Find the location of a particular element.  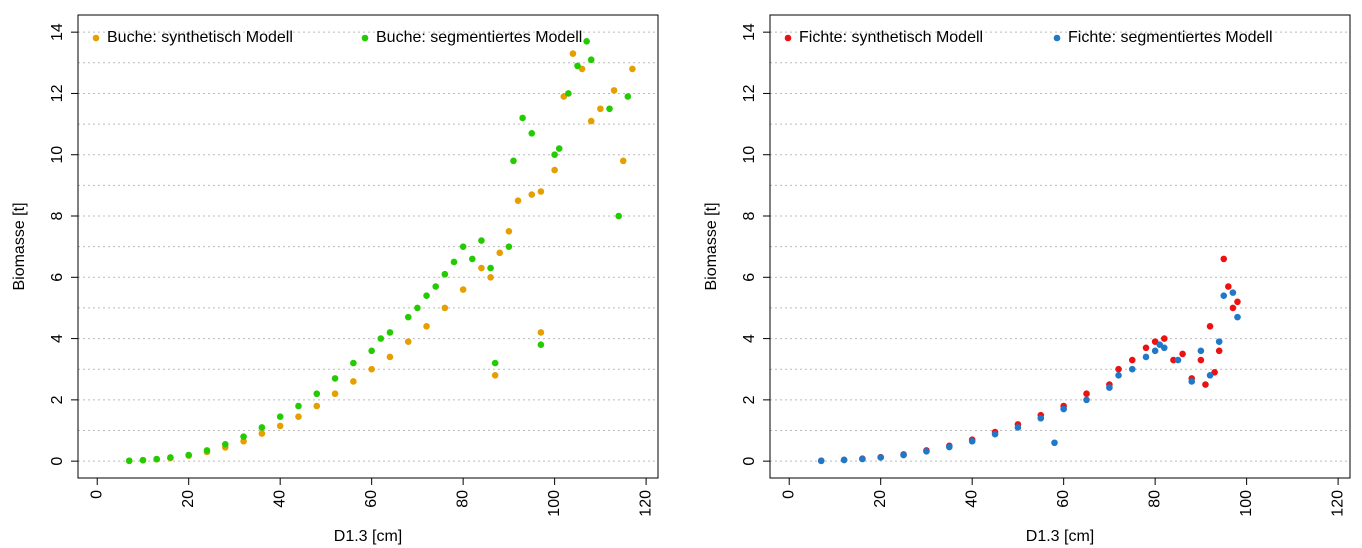

x-axis-title: D1.3 [cm] is located at coordinates (1060, 536).